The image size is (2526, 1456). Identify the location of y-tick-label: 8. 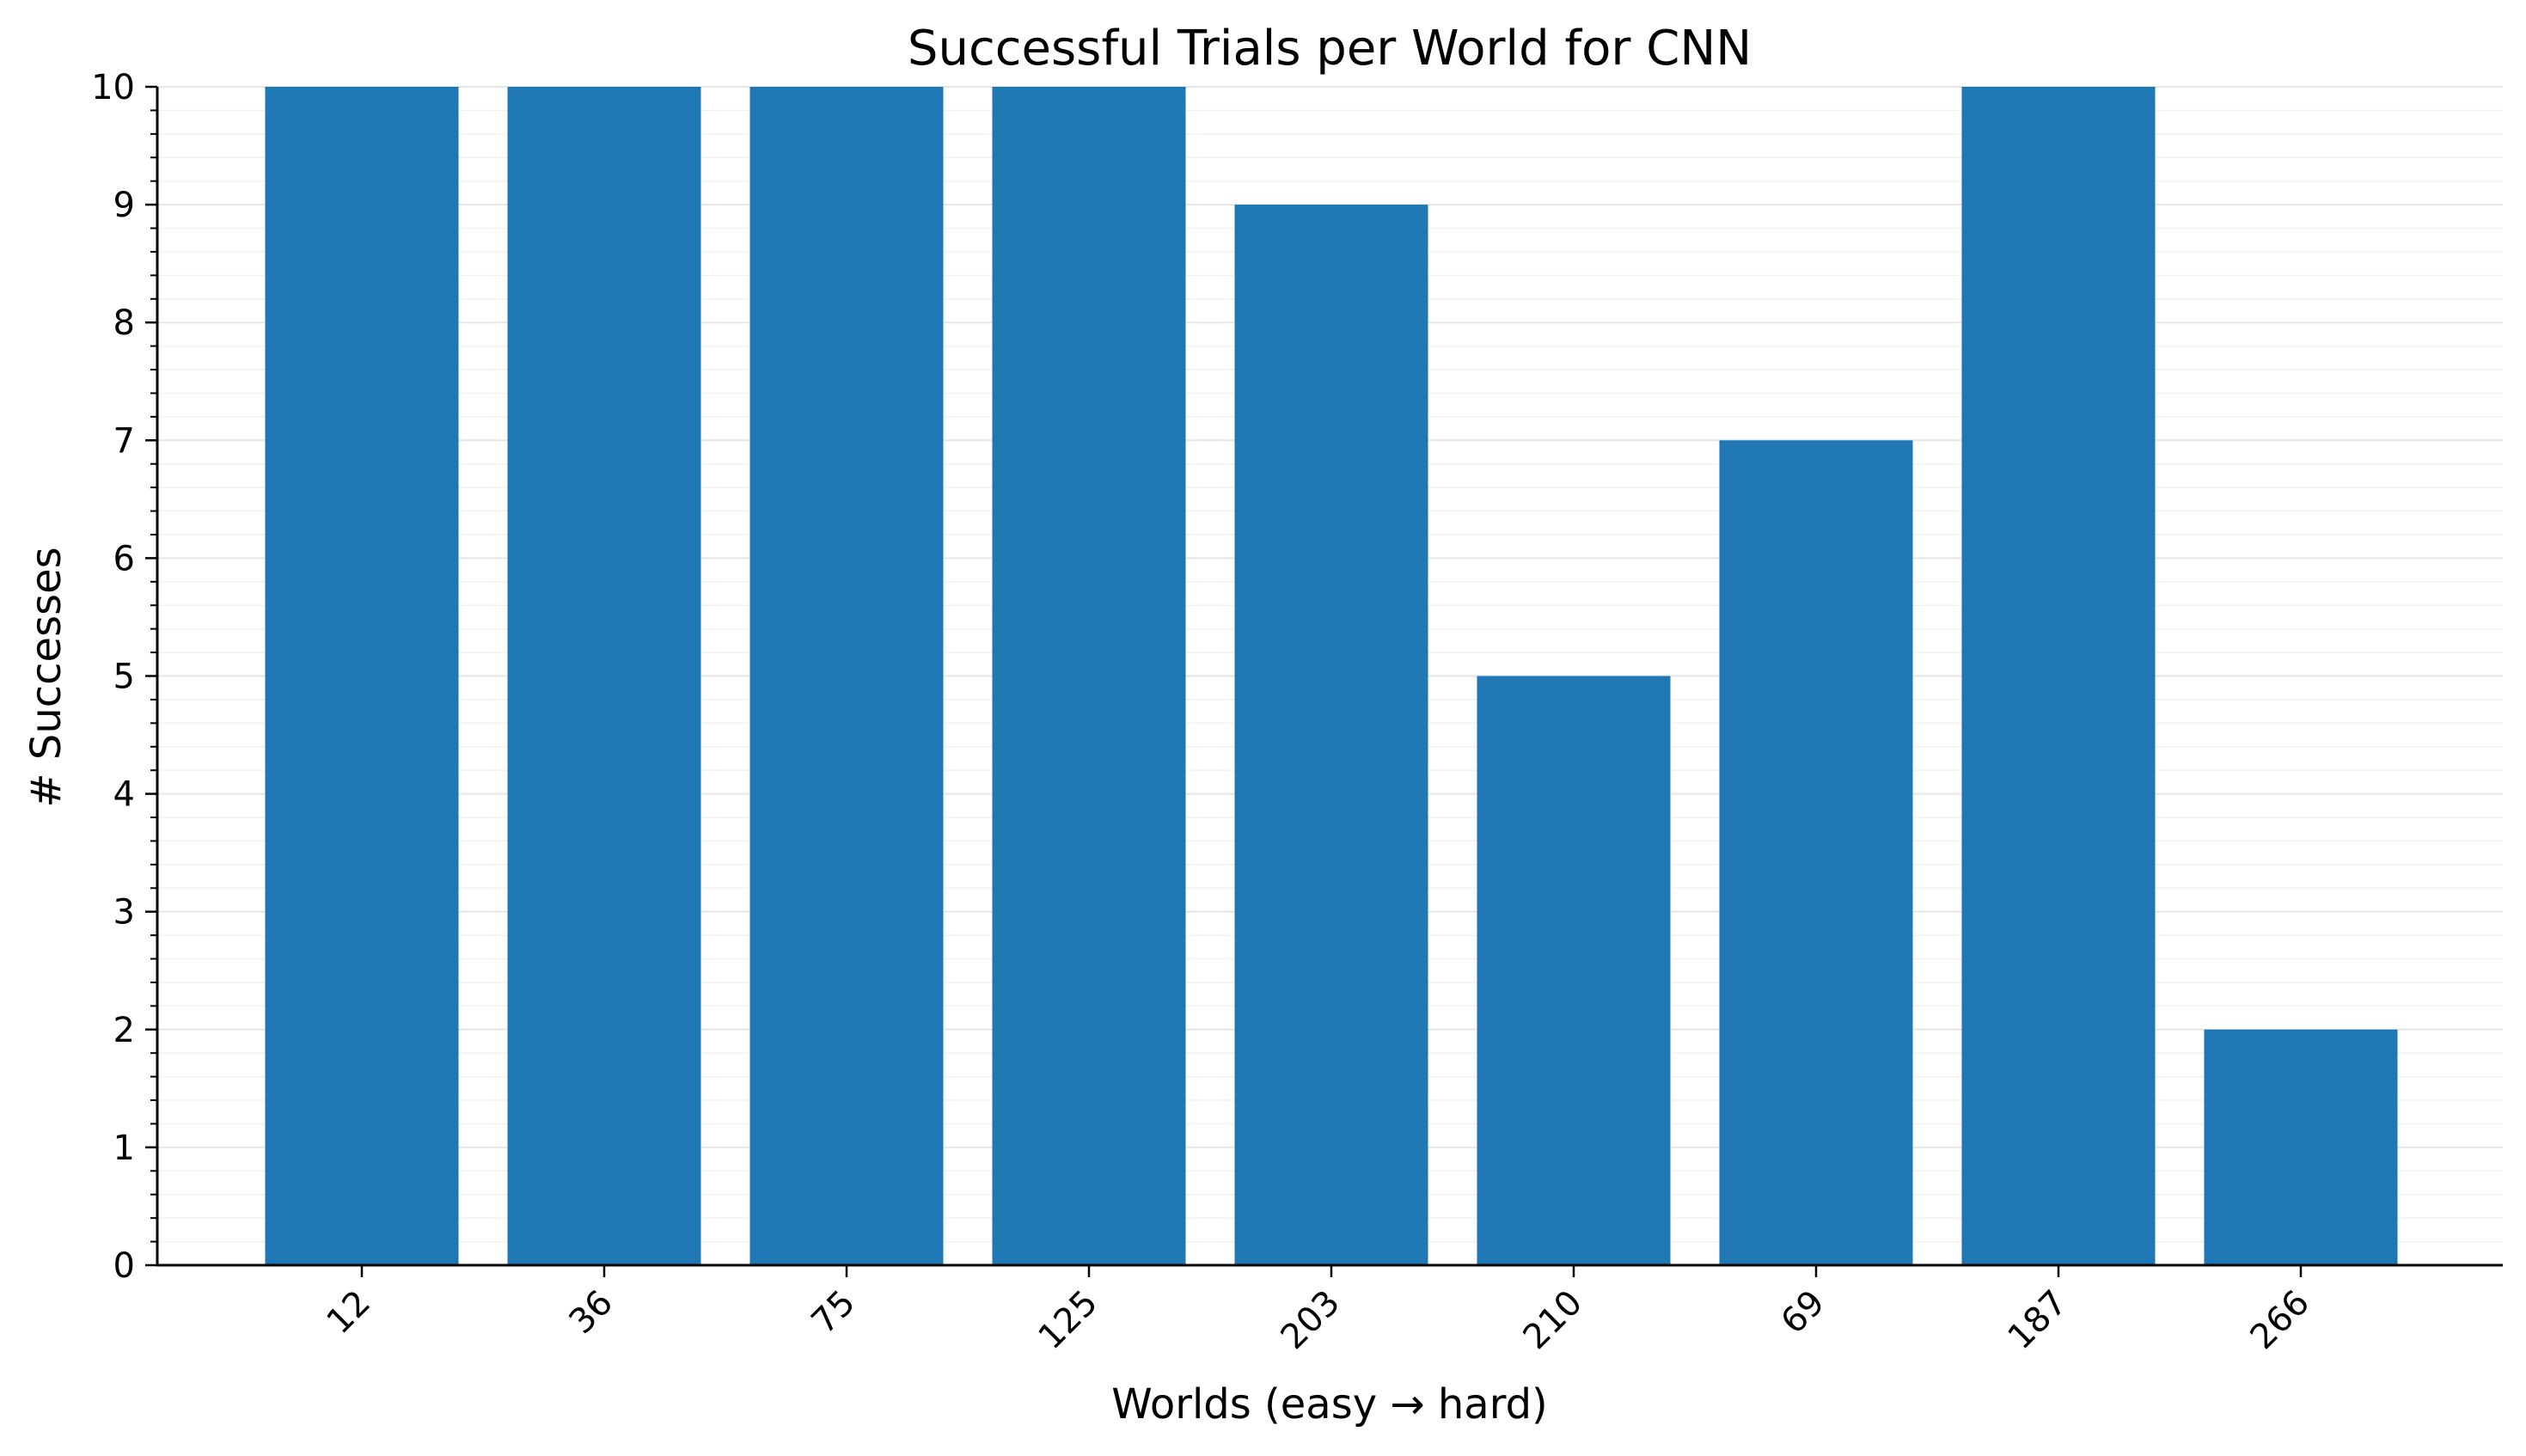
(124, 323).